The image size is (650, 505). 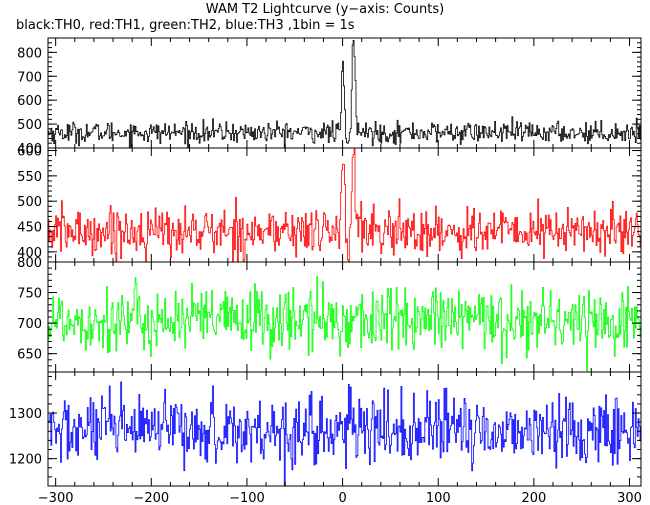 I want to click on y-tick-label: 750, so click(x=29, y=294).